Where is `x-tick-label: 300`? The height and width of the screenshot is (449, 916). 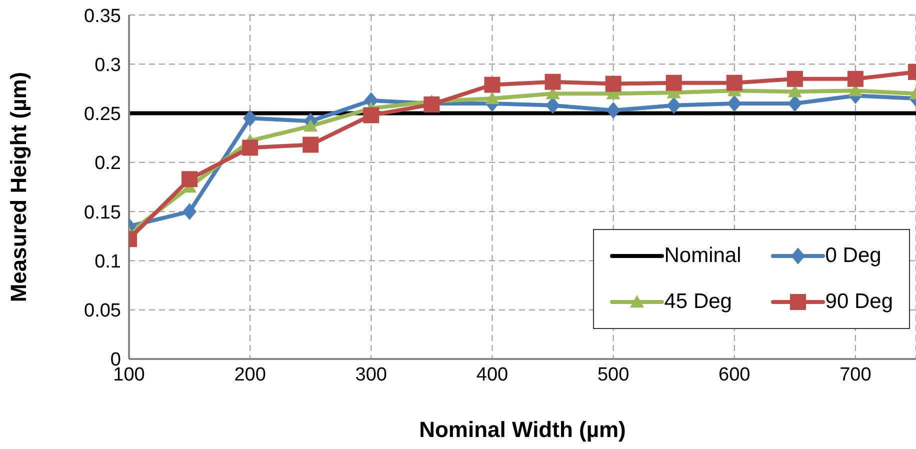
x-tick-label: 300 is located at coordinates (371, 375).